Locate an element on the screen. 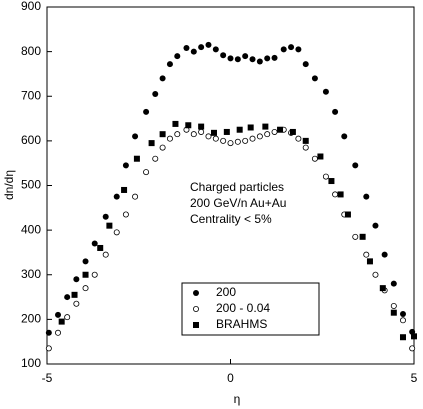 This screenshot has width=423, height=409. y-tick-label: 500 is located at coordinates (31, 185).